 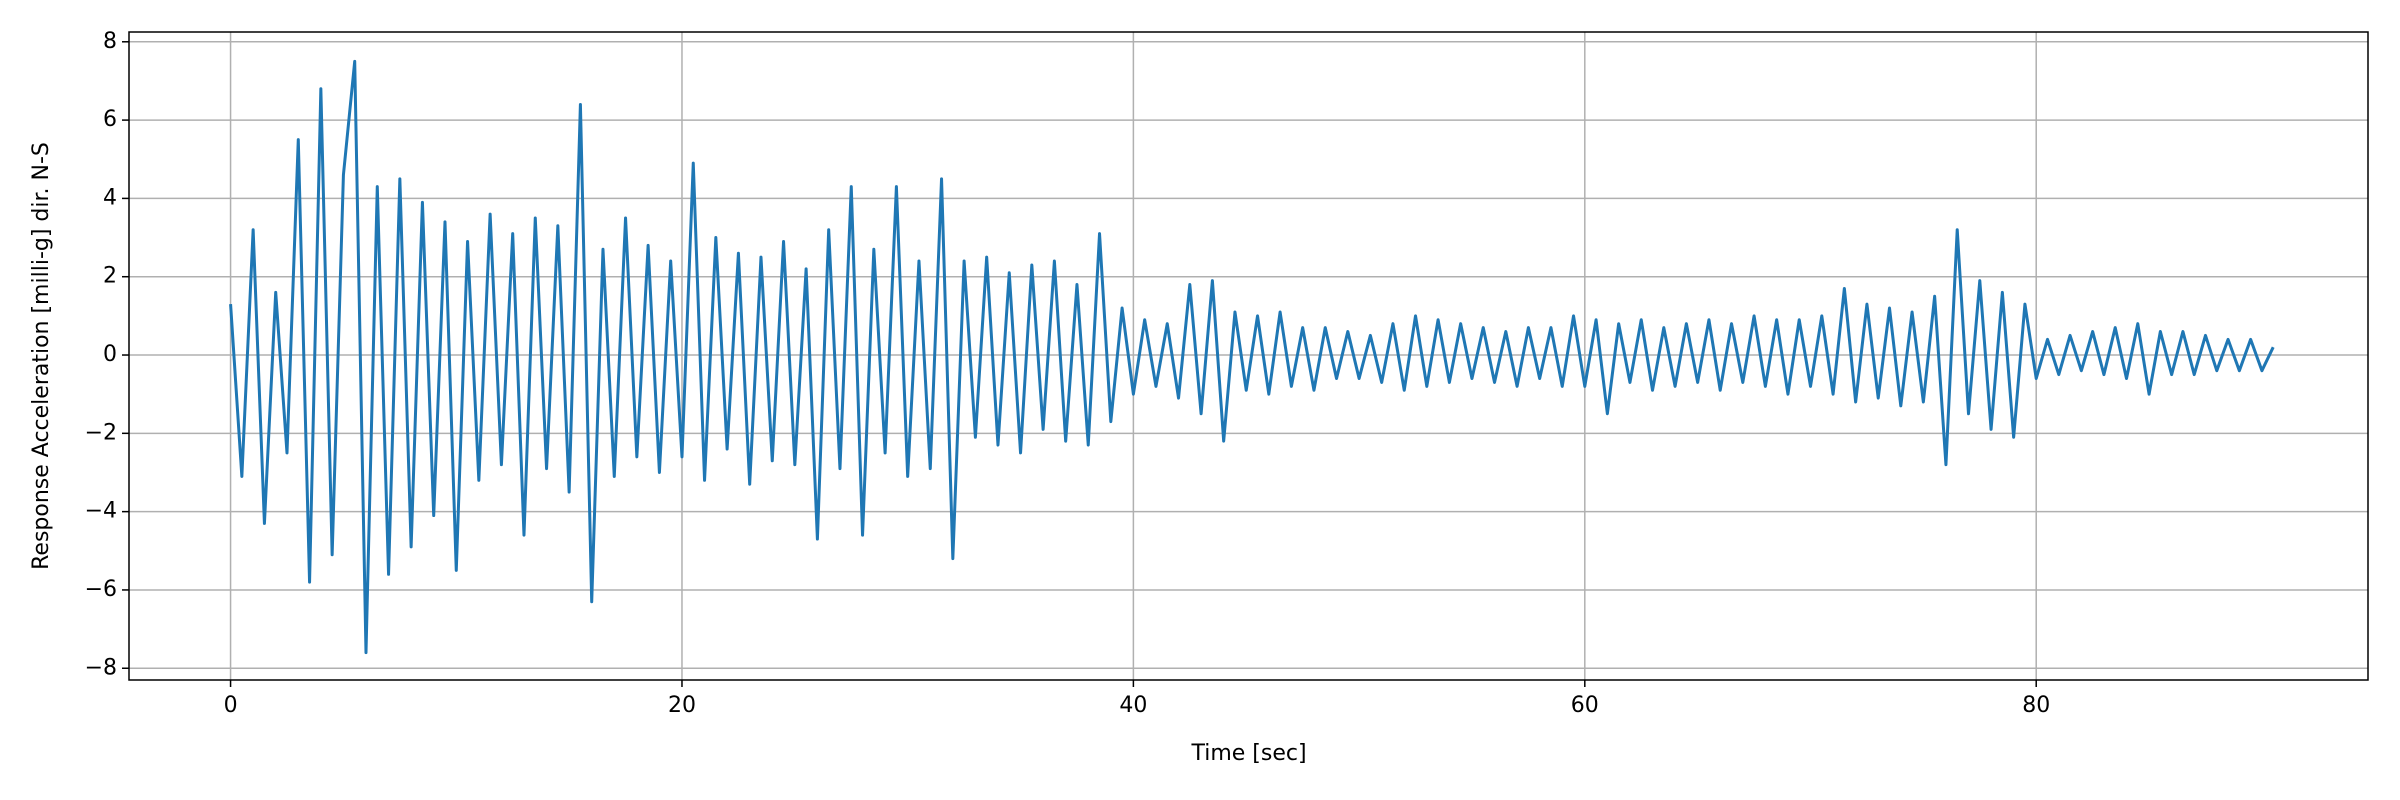 What do you see at coordinates (110, 119) in the screenshot?
I see `y-tick-label: 6` at bounding box center [110, 119].